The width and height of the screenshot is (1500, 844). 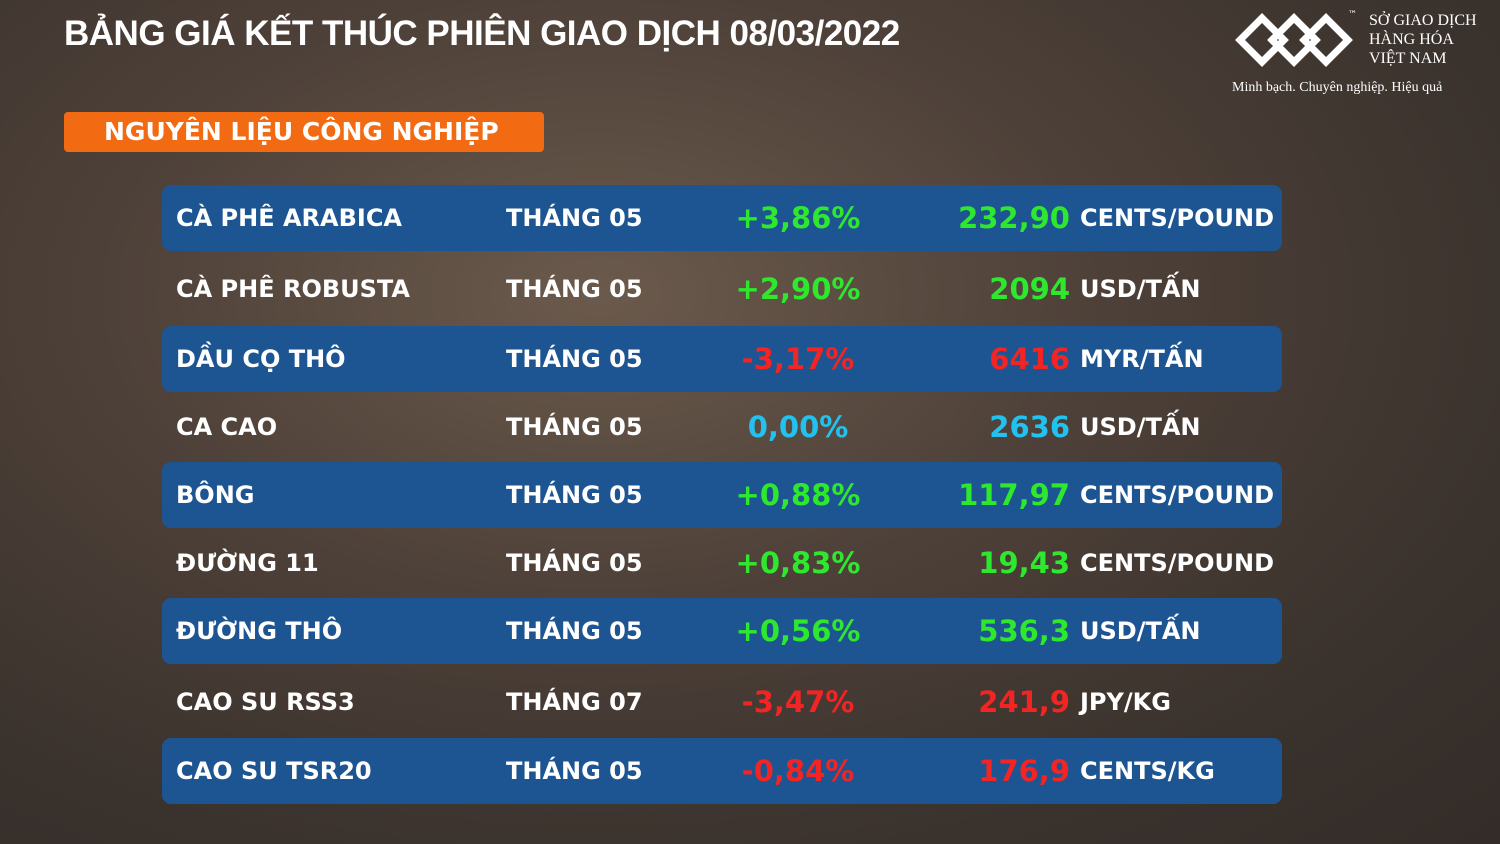 What do you see at coordinates (1024, 631) in the screenshot?
I see `price: 536,3` at bounding box center [1024, 631].